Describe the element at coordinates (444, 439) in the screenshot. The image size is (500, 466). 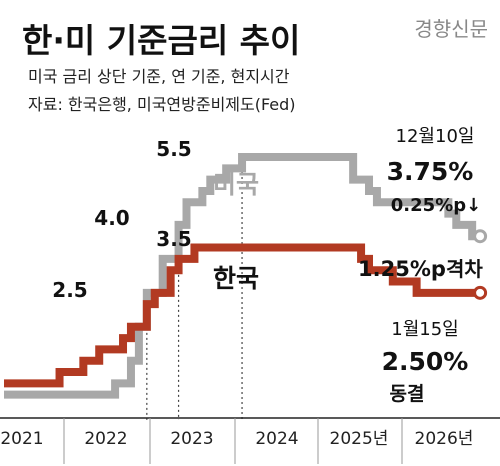
I see `x-tick-label-5: 2026년` at that location.